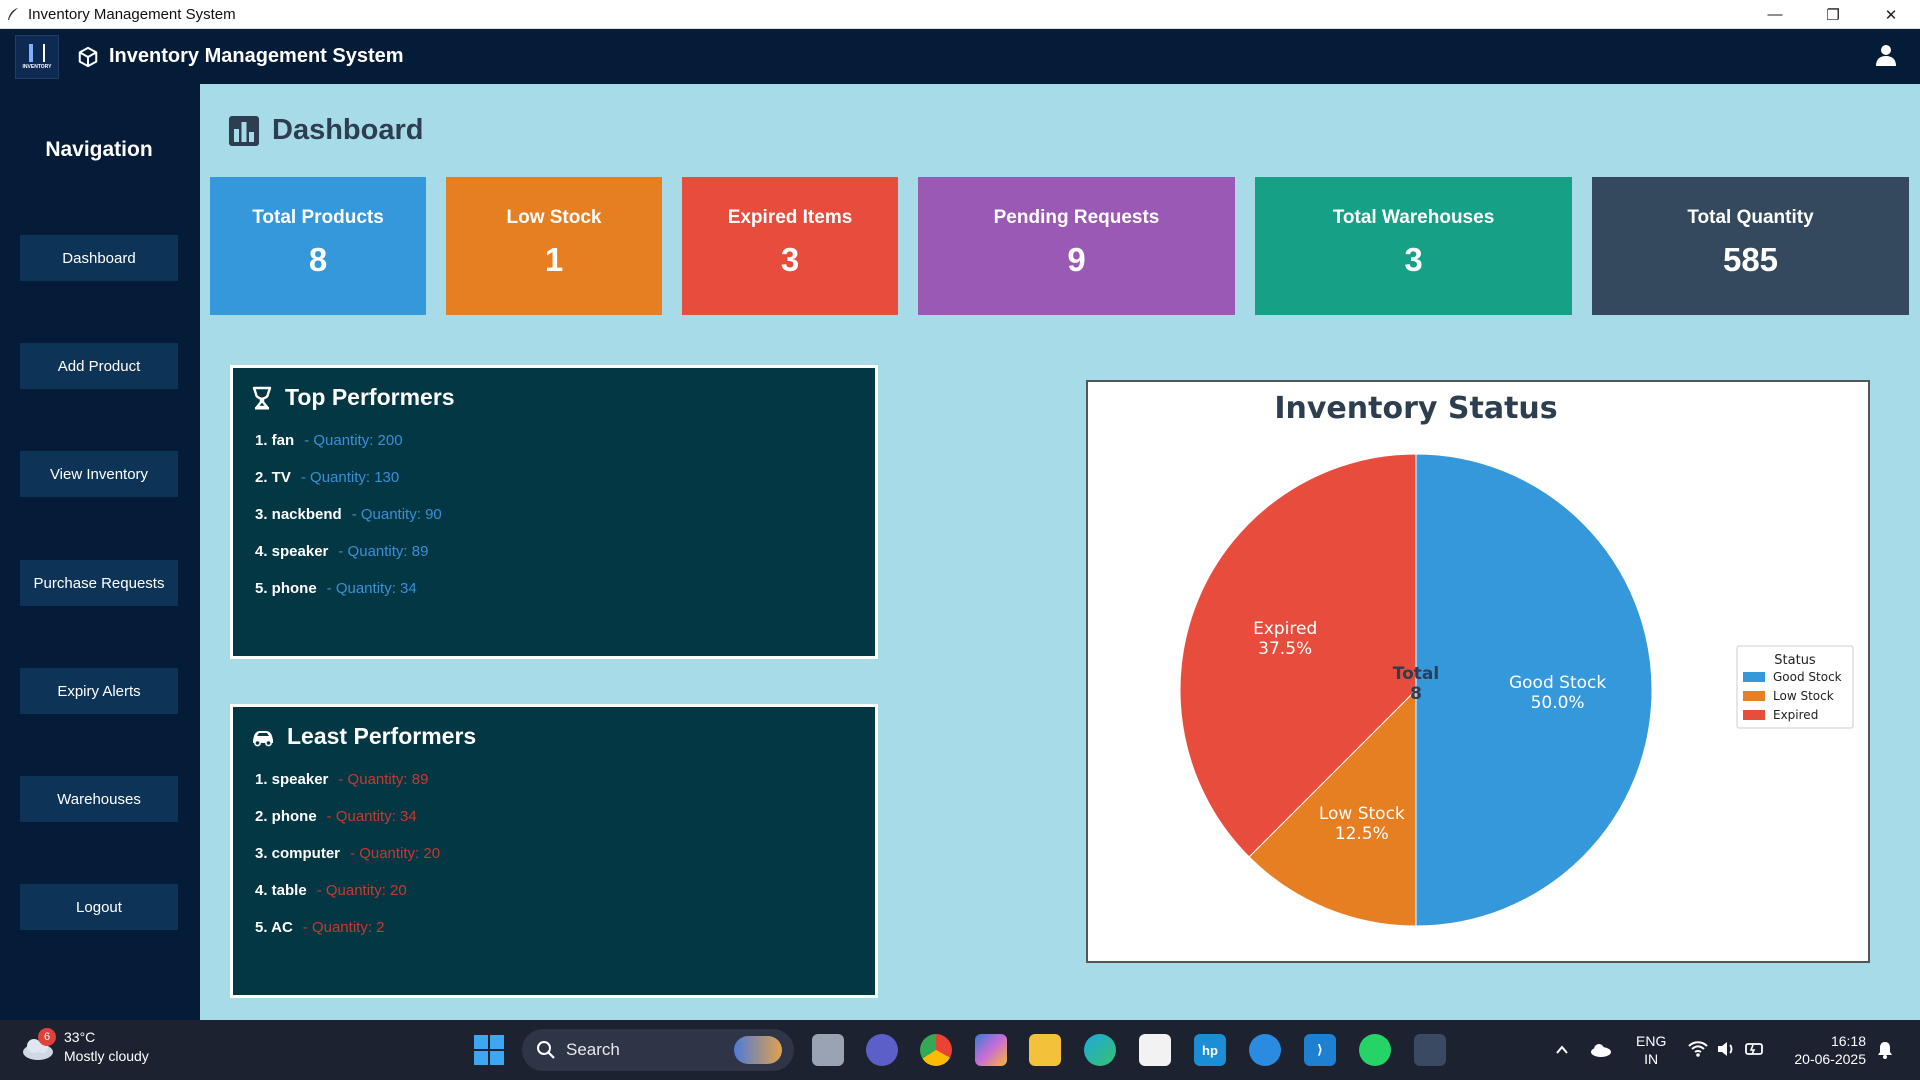 This screenshot has height=1080, width=1920. Describe the element at coordinates (318, 246) in the screenshot. I see `stat-card-total-products: Total Products 8` at that location.